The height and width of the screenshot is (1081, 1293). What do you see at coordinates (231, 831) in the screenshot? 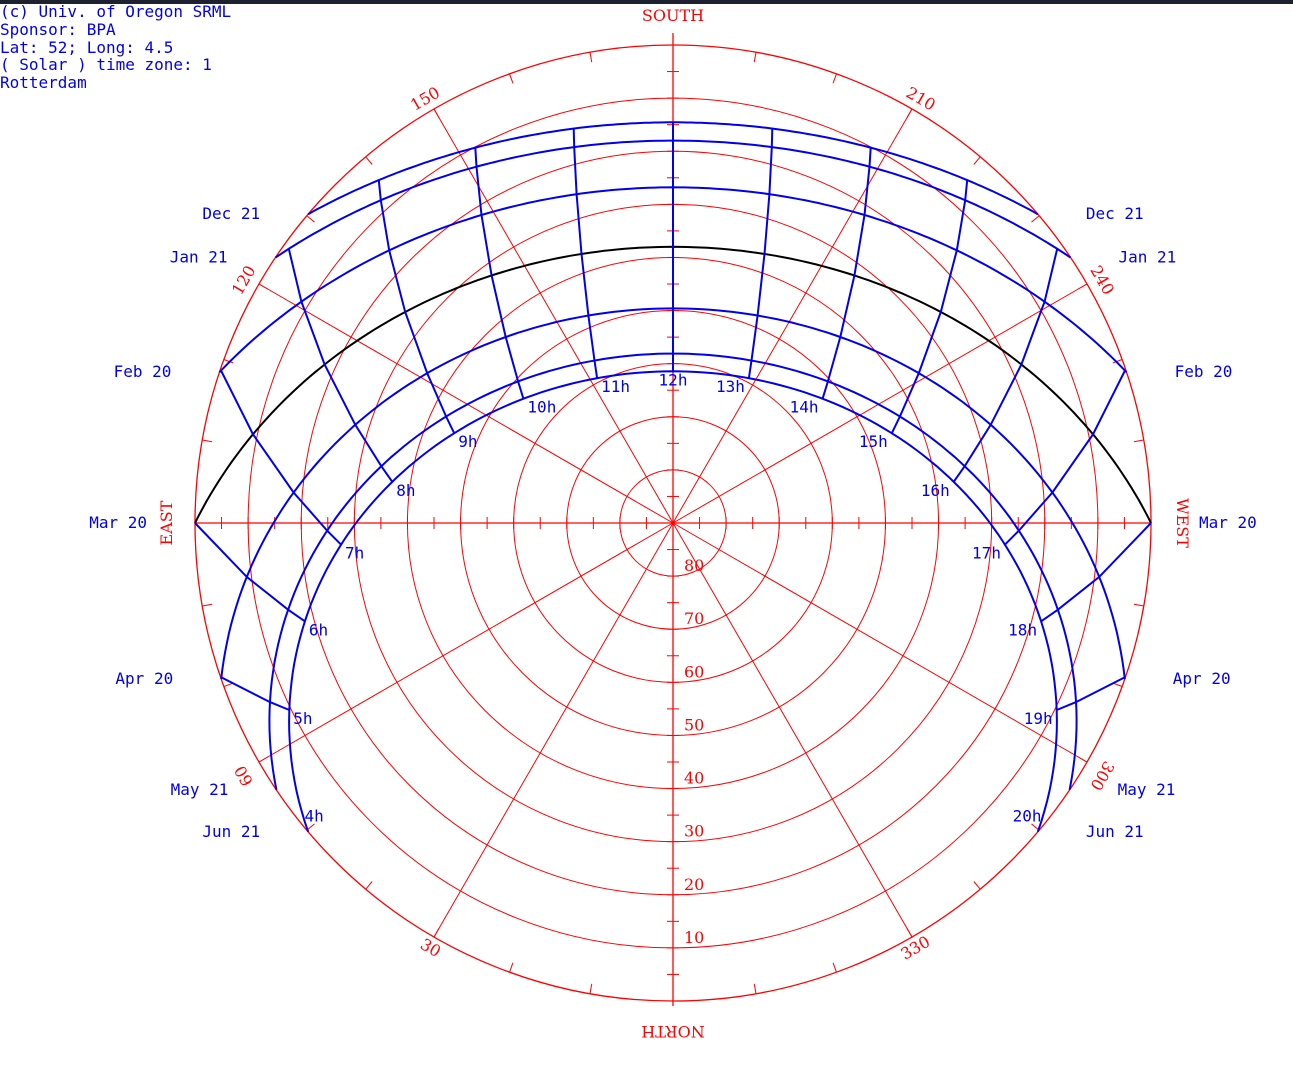
I see `date-label-left: Jun 21` at bounding box center [231, 831].